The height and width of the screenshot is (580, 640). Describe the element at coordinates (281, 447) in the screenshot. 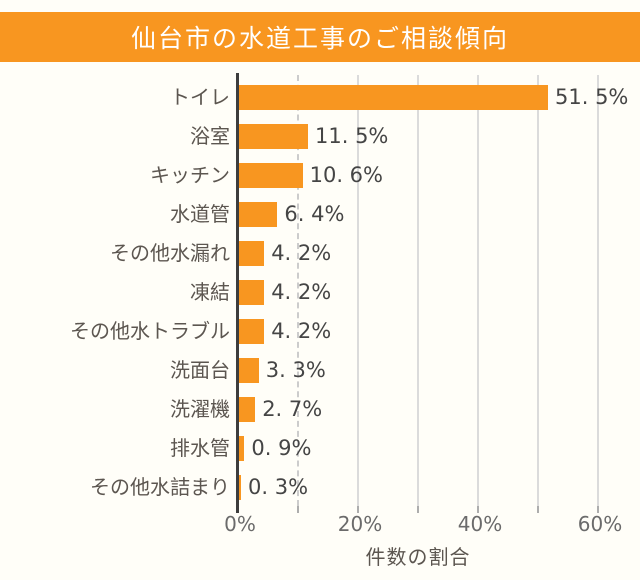

I see `value-label: 0. 9%` at that location.